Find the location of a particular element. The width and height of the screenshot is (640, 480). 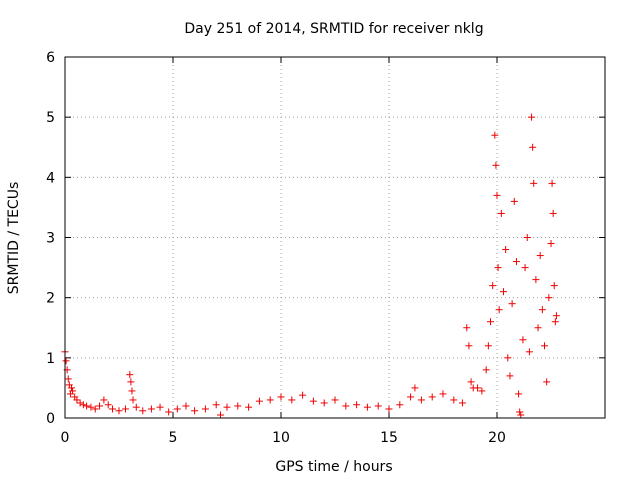

x-tick-label: 5 is located at coordinates (173, 438).